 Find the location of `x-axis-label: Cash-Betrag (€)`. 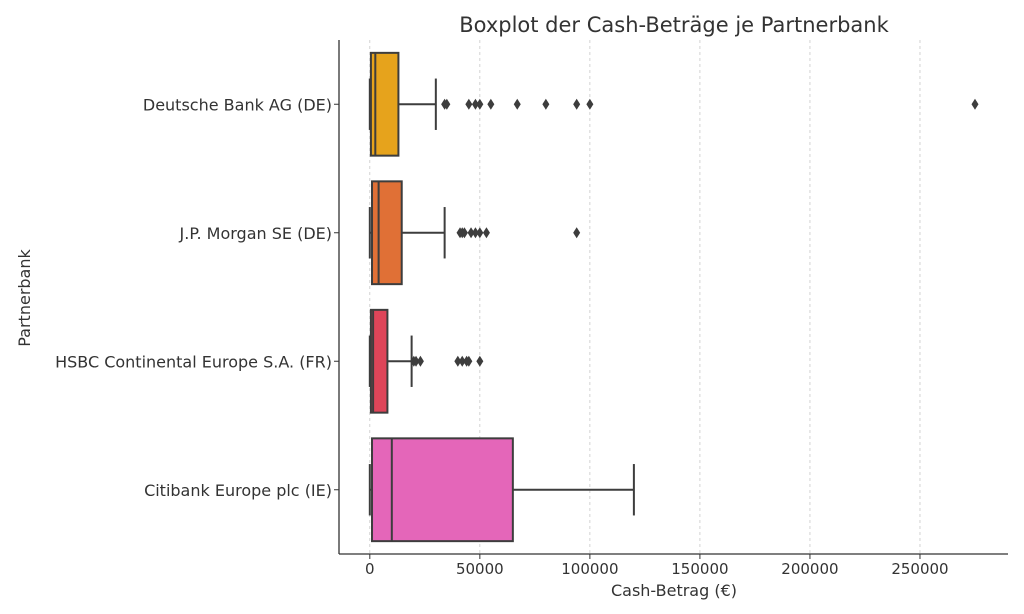

x-axis-label: Cash-Betrag (€) is located at coordinates (674, 590).